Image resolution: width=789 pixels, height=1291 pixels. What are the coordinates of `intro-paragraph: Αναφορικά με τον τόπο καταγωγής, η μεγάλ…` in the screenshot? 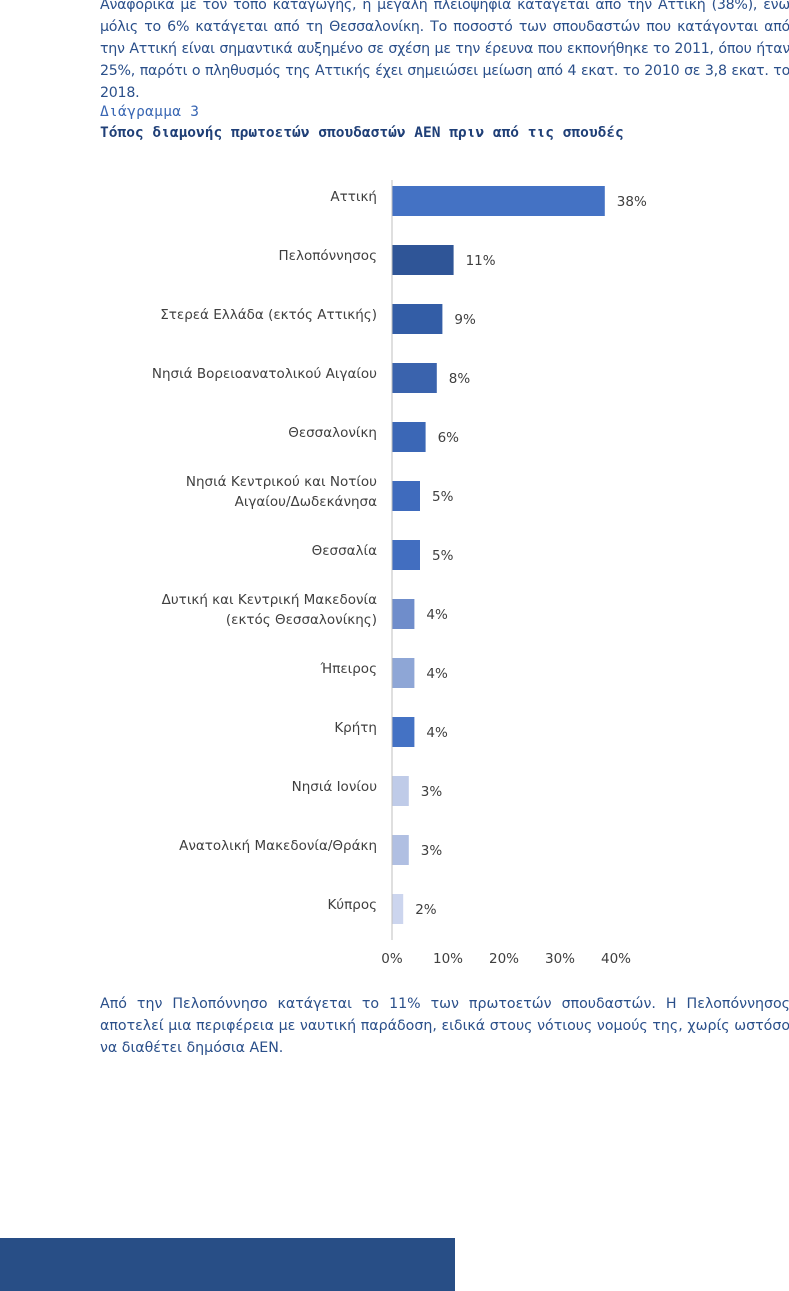 It's located at (444, 50).